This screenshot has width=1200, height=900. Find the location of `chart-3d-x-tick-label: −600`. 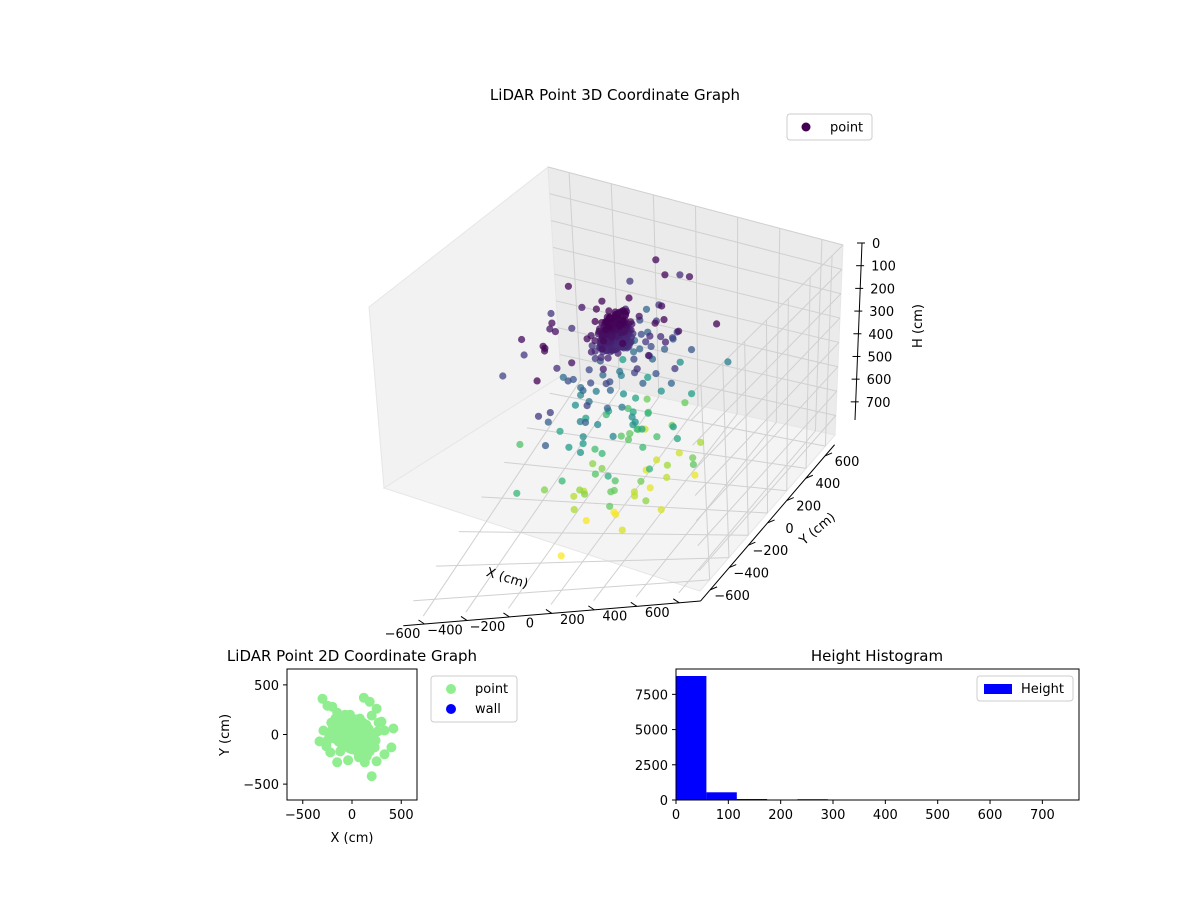

chart-3d-x-tick-label: −600 is located at coordinates (403, 634).